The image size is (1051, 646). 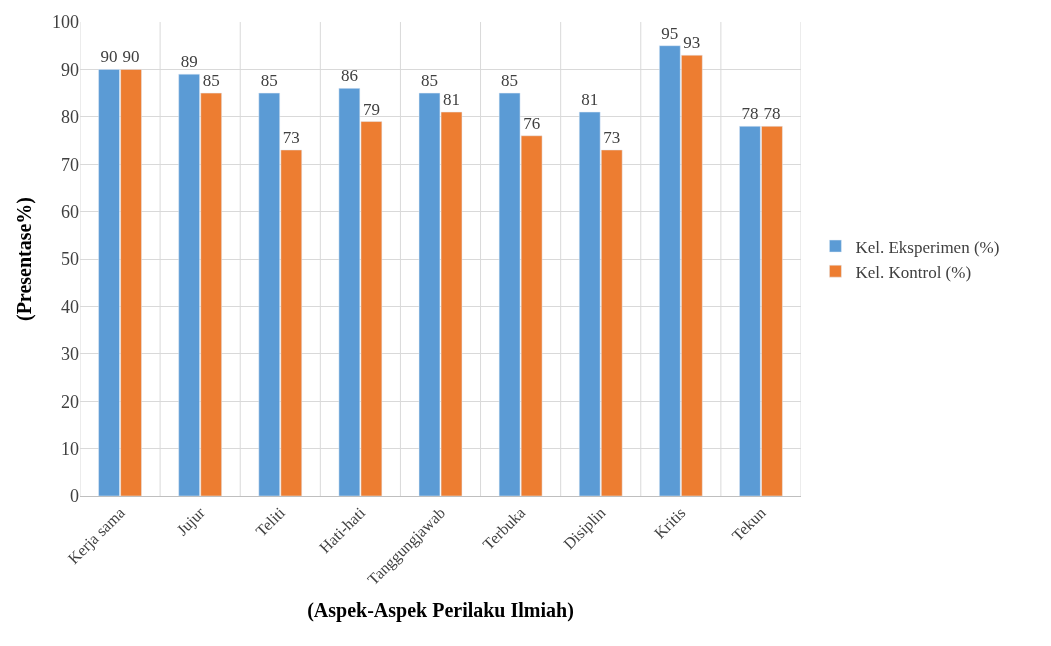 I want to click on y-tick-label: 30, so click(x=70, y=354).